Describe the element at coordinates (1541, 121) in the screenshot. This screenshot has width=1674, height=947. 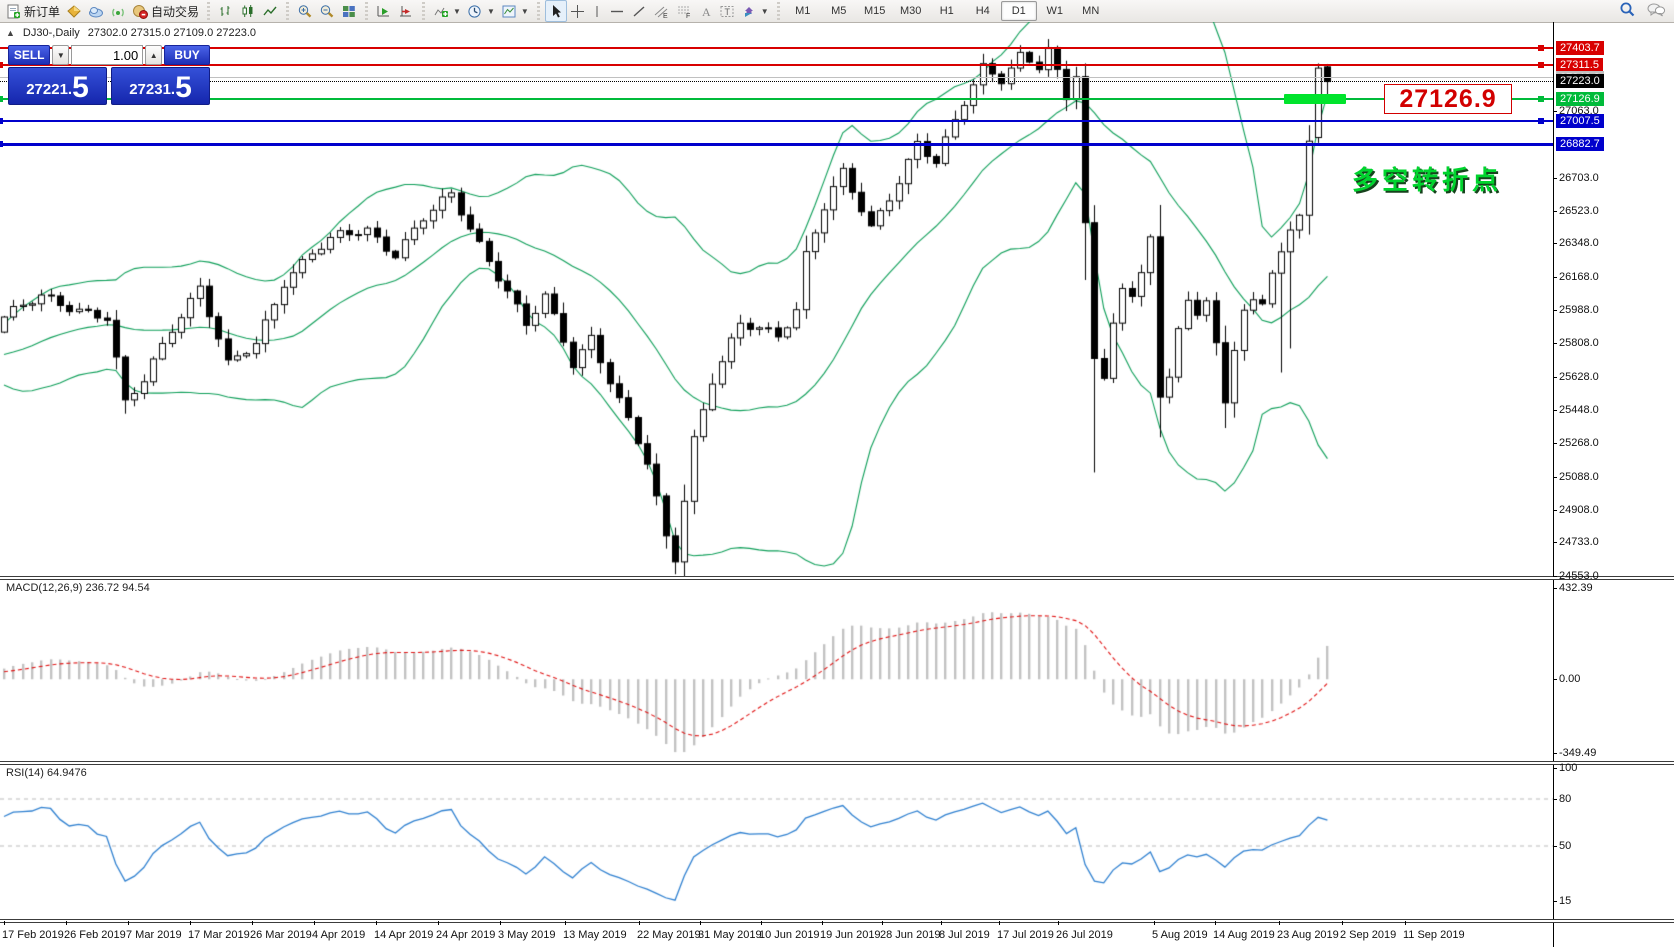
I see `support-line-1-handle-right` at that location.